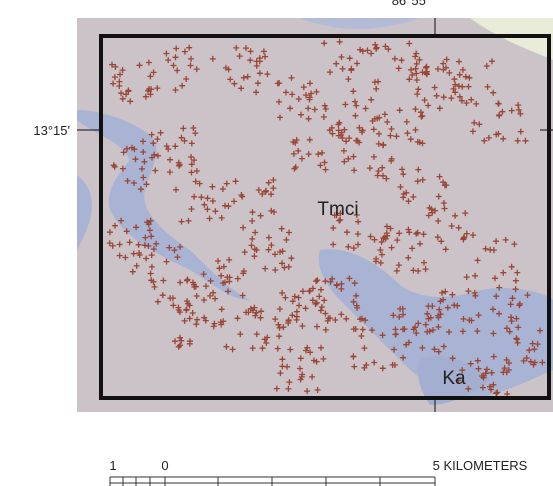  I want to click on scale-label: 1, so click(112, 465).